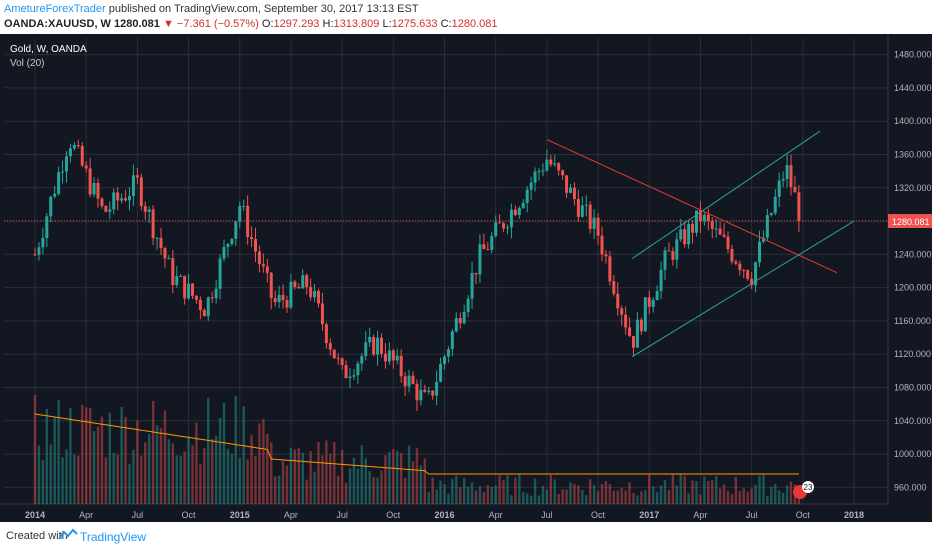 This screenshot has height=550, width=932. I want to click on open-value: 1297.293, so click(296, 24).